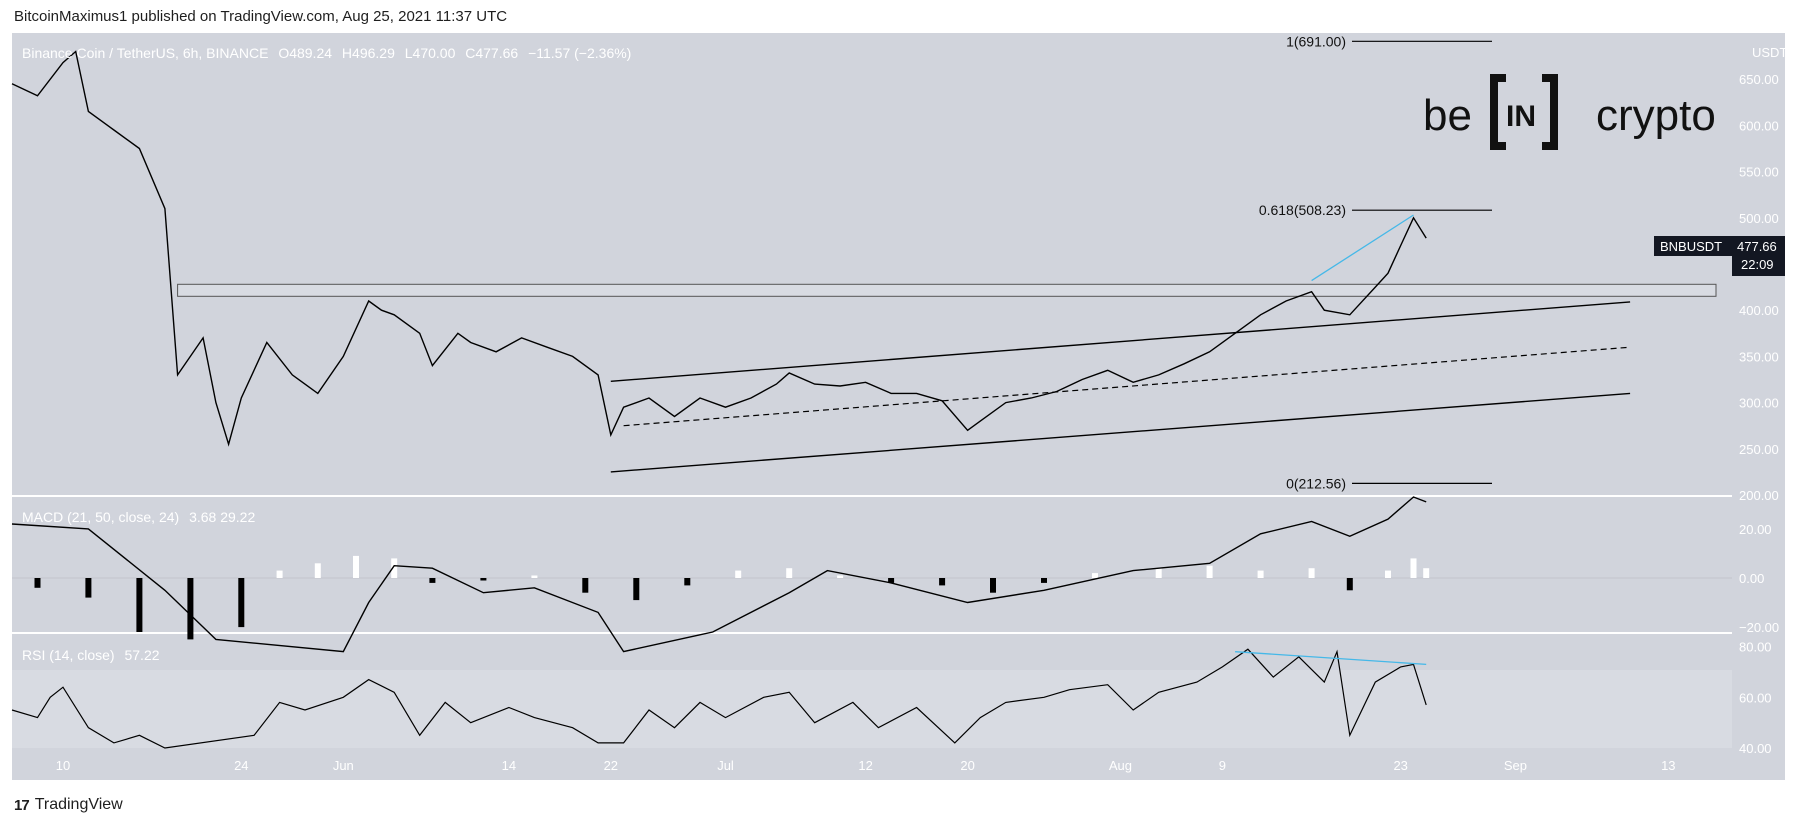 This screenshot has width=1813, height=827. Describe the element at coordinates (1521, 116) in the screenshot. I see `logo-in: IN` at that location.